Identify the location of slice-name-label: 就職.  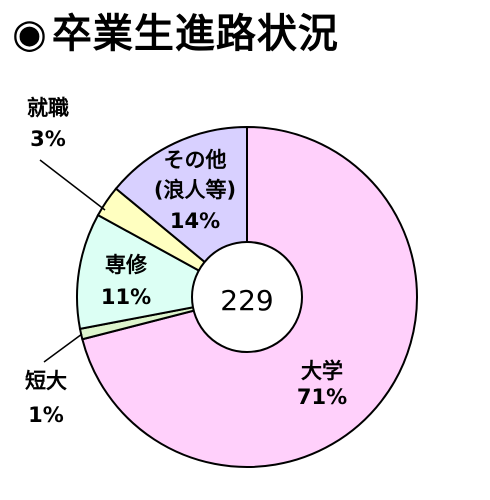
(48, 108).